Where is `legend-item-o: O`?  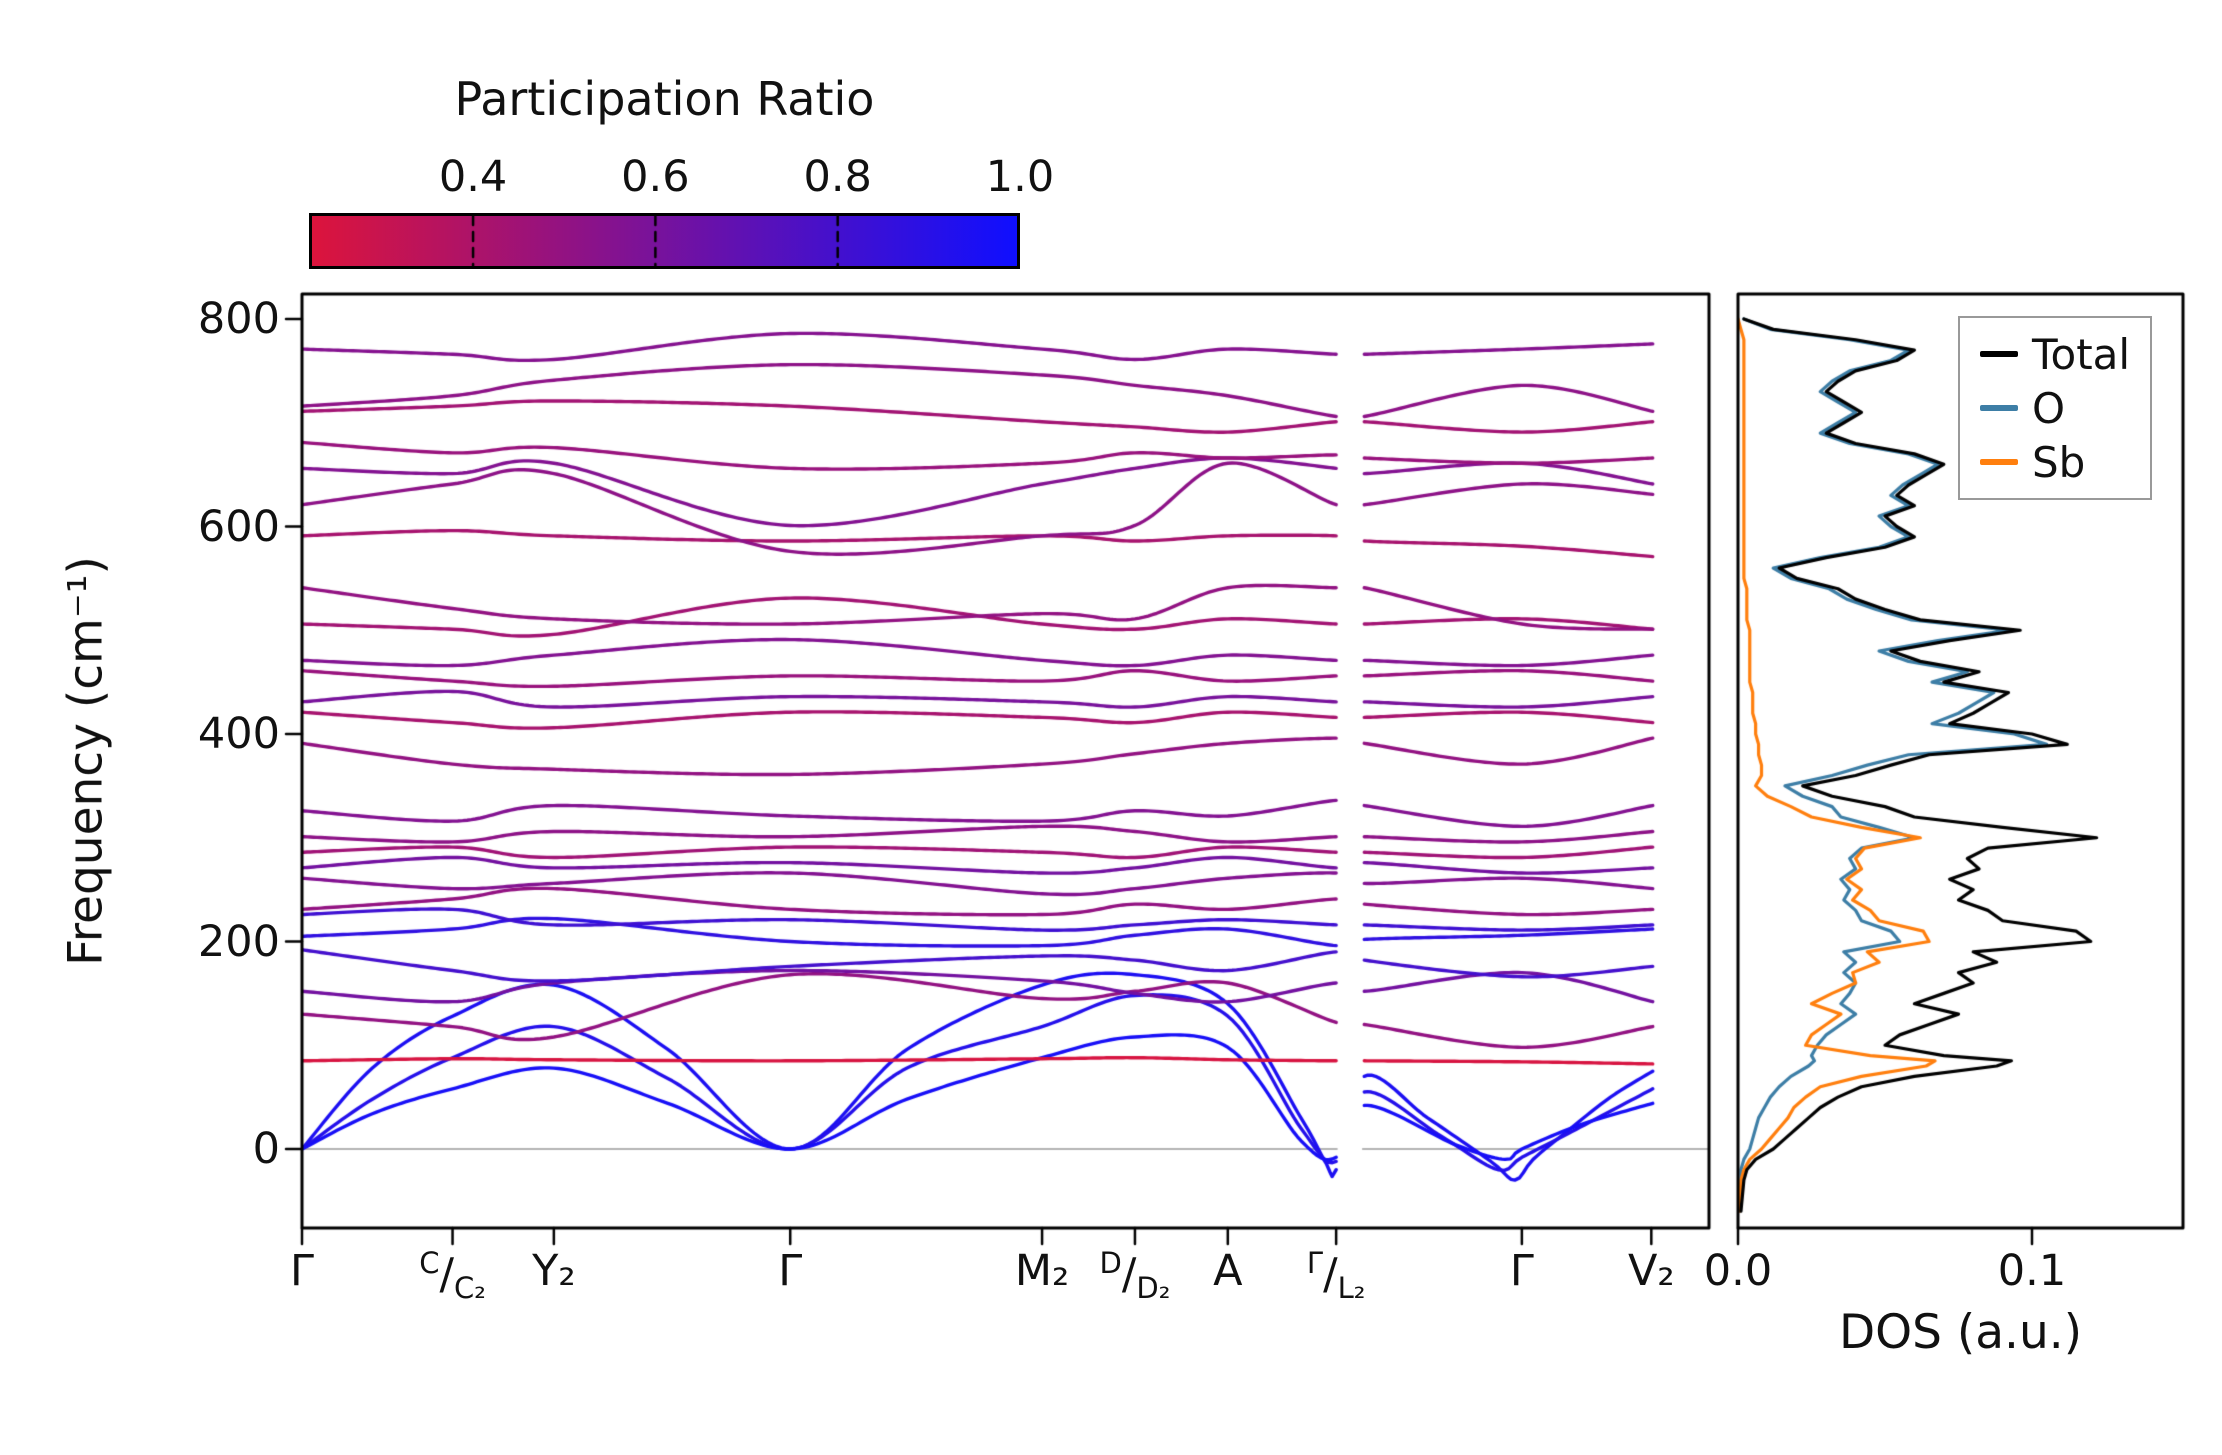 legend-item-o: O is located at coordinates (2055, 408).